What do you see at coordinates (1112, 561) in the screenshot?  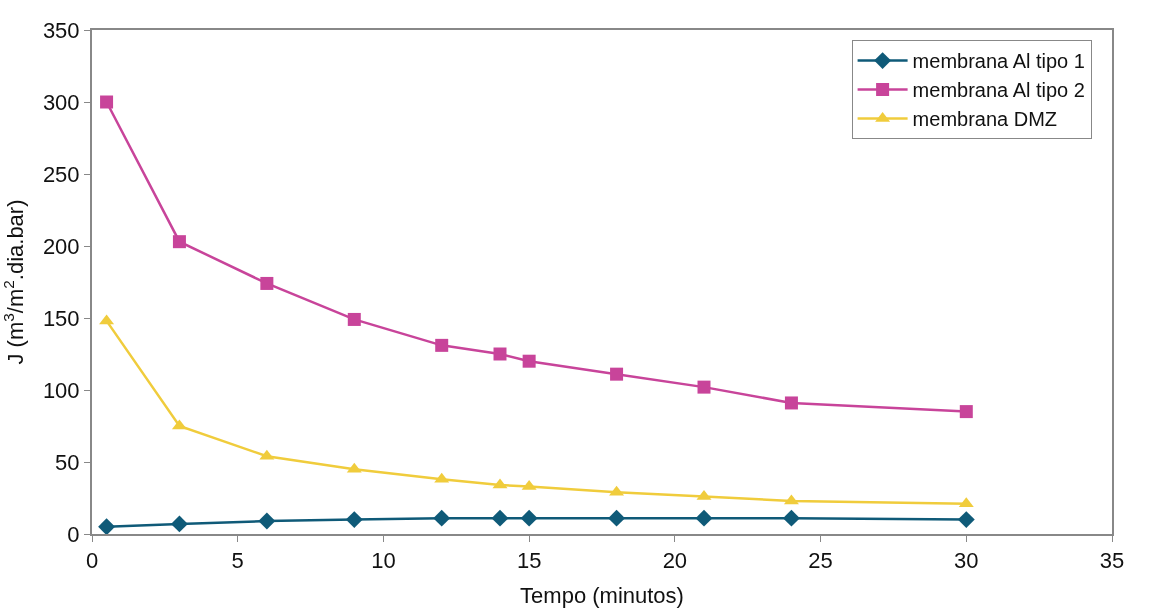 I see `x-tick-label: 35` at bounding box center [1112, 561].